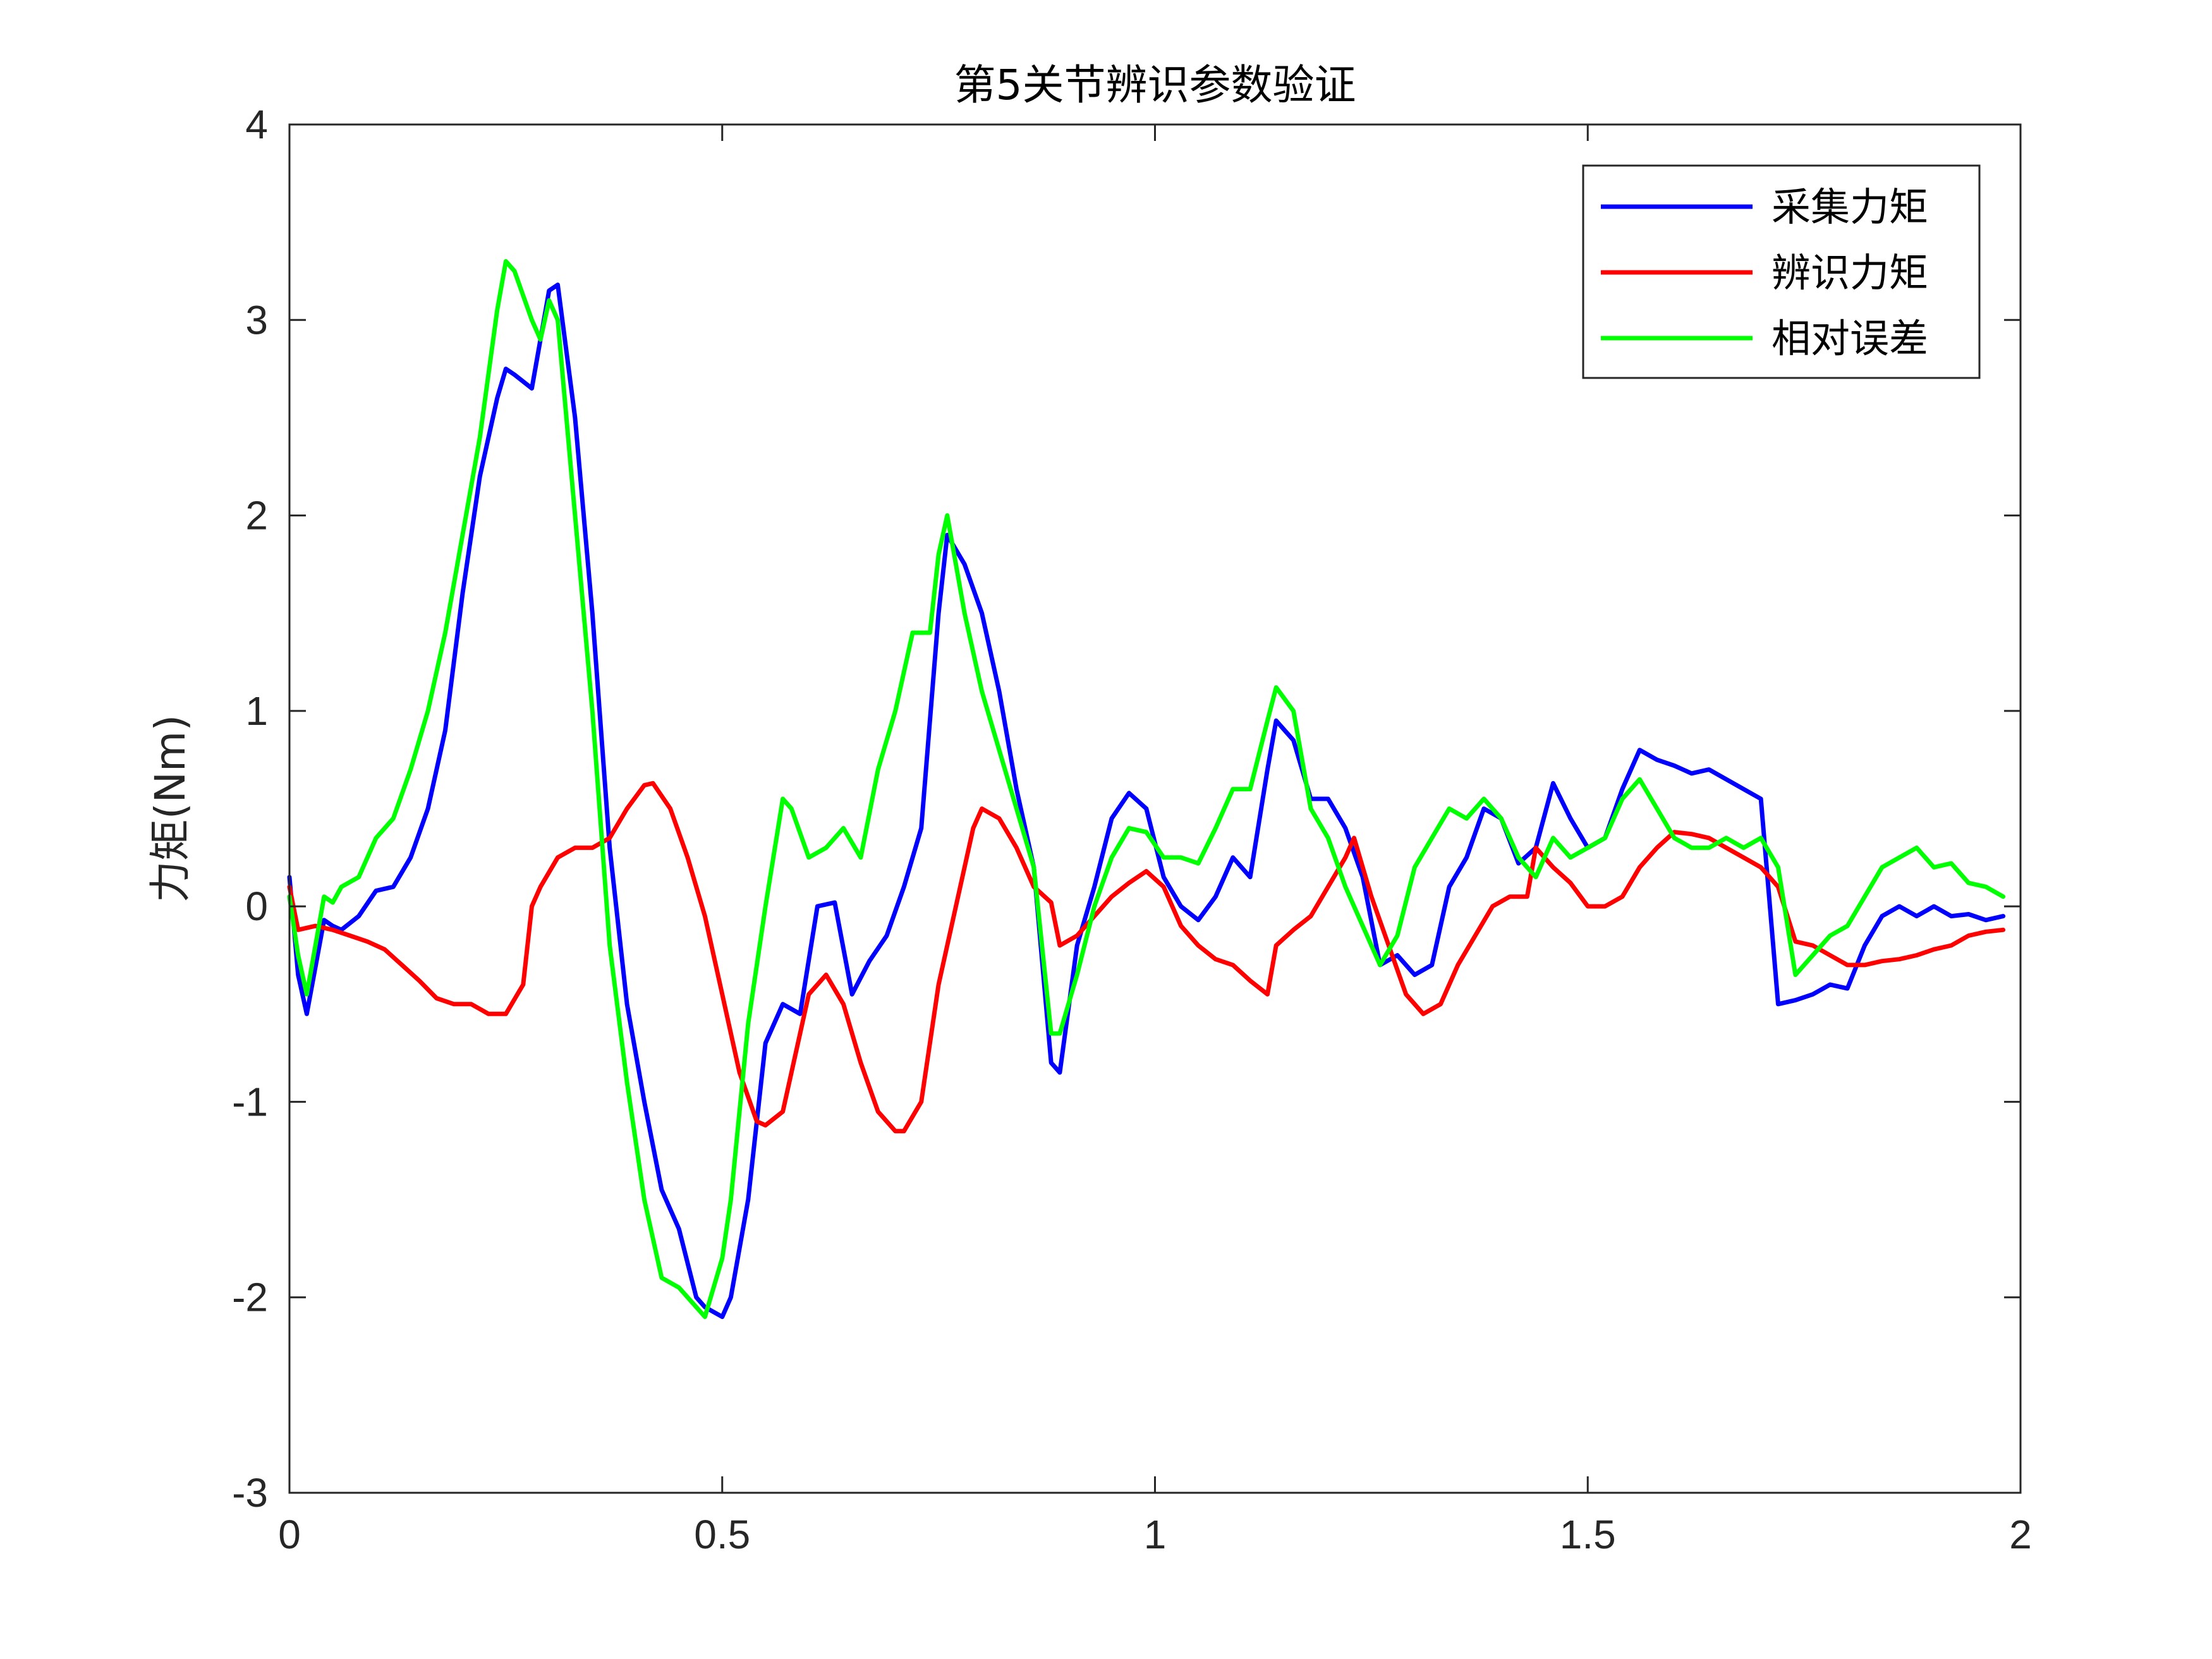 The image size is (2212, 1659). I want to click on legend-label-0: 采集力矩, so click(1849, 207).